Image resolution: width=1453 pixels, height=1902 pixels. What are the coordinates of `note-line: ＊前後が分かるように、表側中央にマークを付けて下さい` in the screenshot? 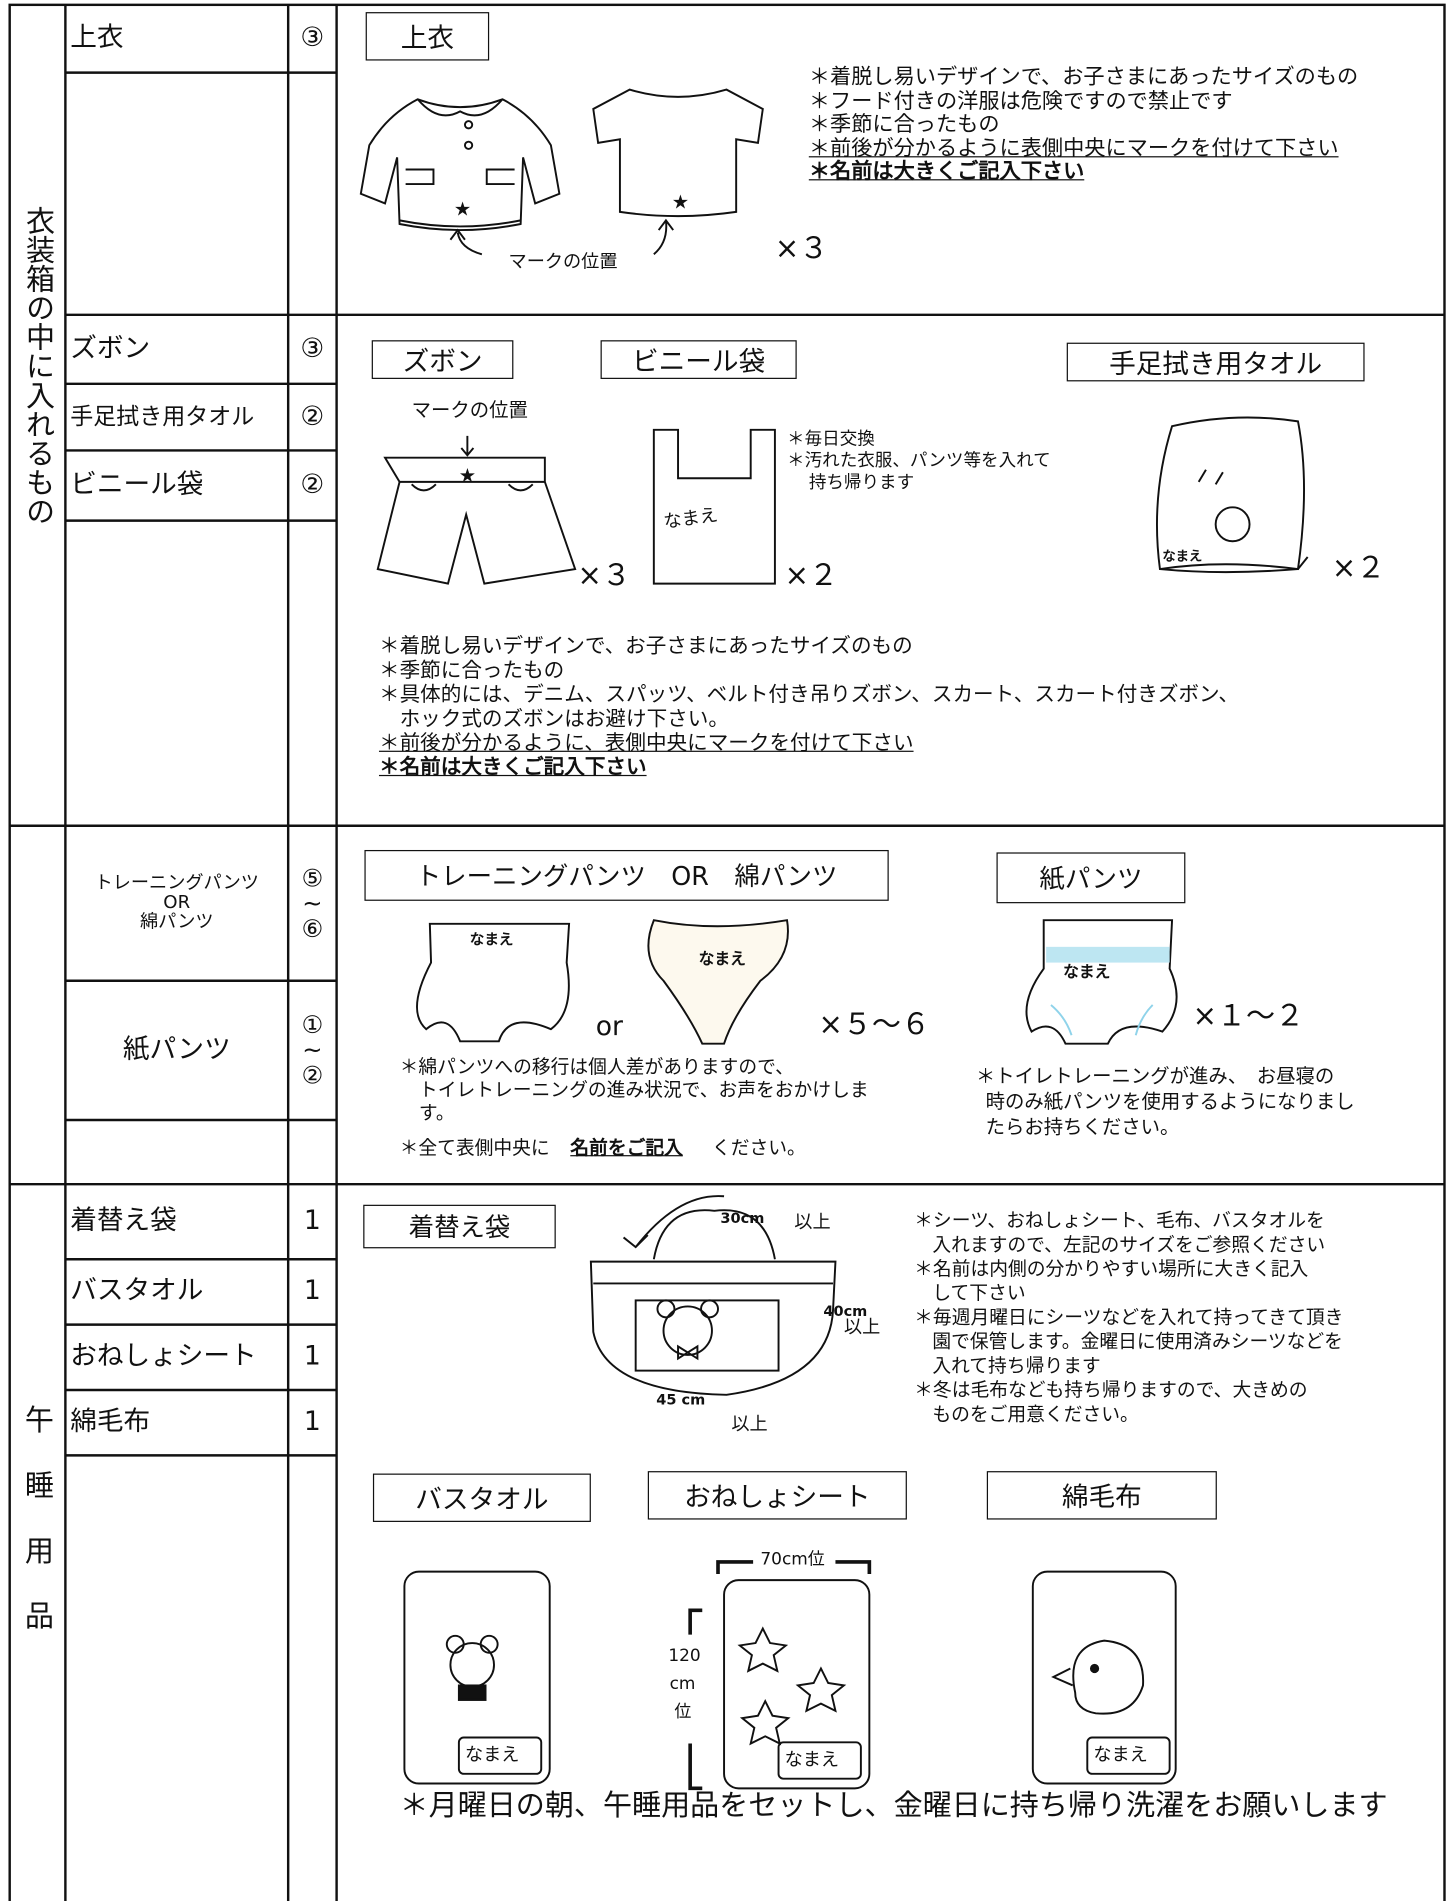 It's located at (646, 743).